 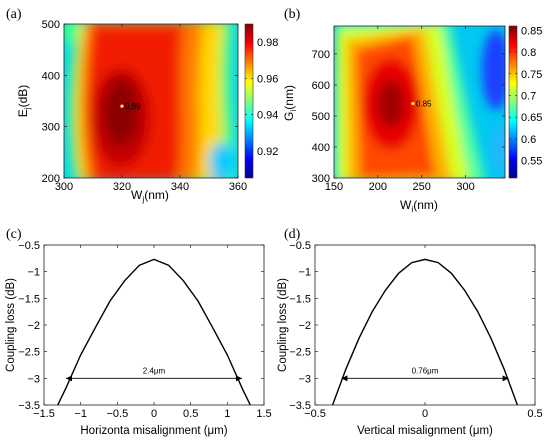 What do you see at coordinates (261, 97) in the screenshot?
I see `colorbar-ticks-a: 0.98 0.96 0.94 0.92` at bounding box center [261, 97].